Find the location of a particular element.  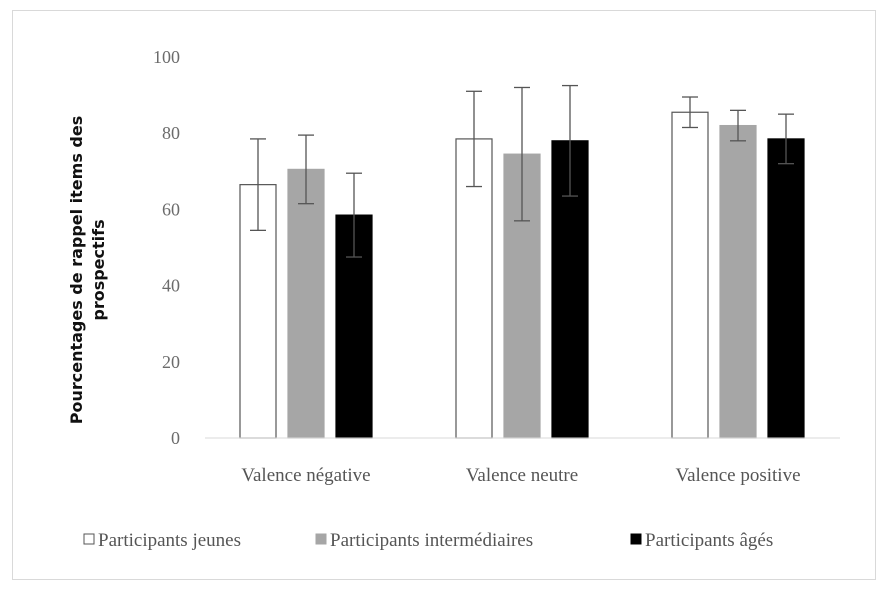

y-tick-label: 0 is located at coordinates (175, 438).